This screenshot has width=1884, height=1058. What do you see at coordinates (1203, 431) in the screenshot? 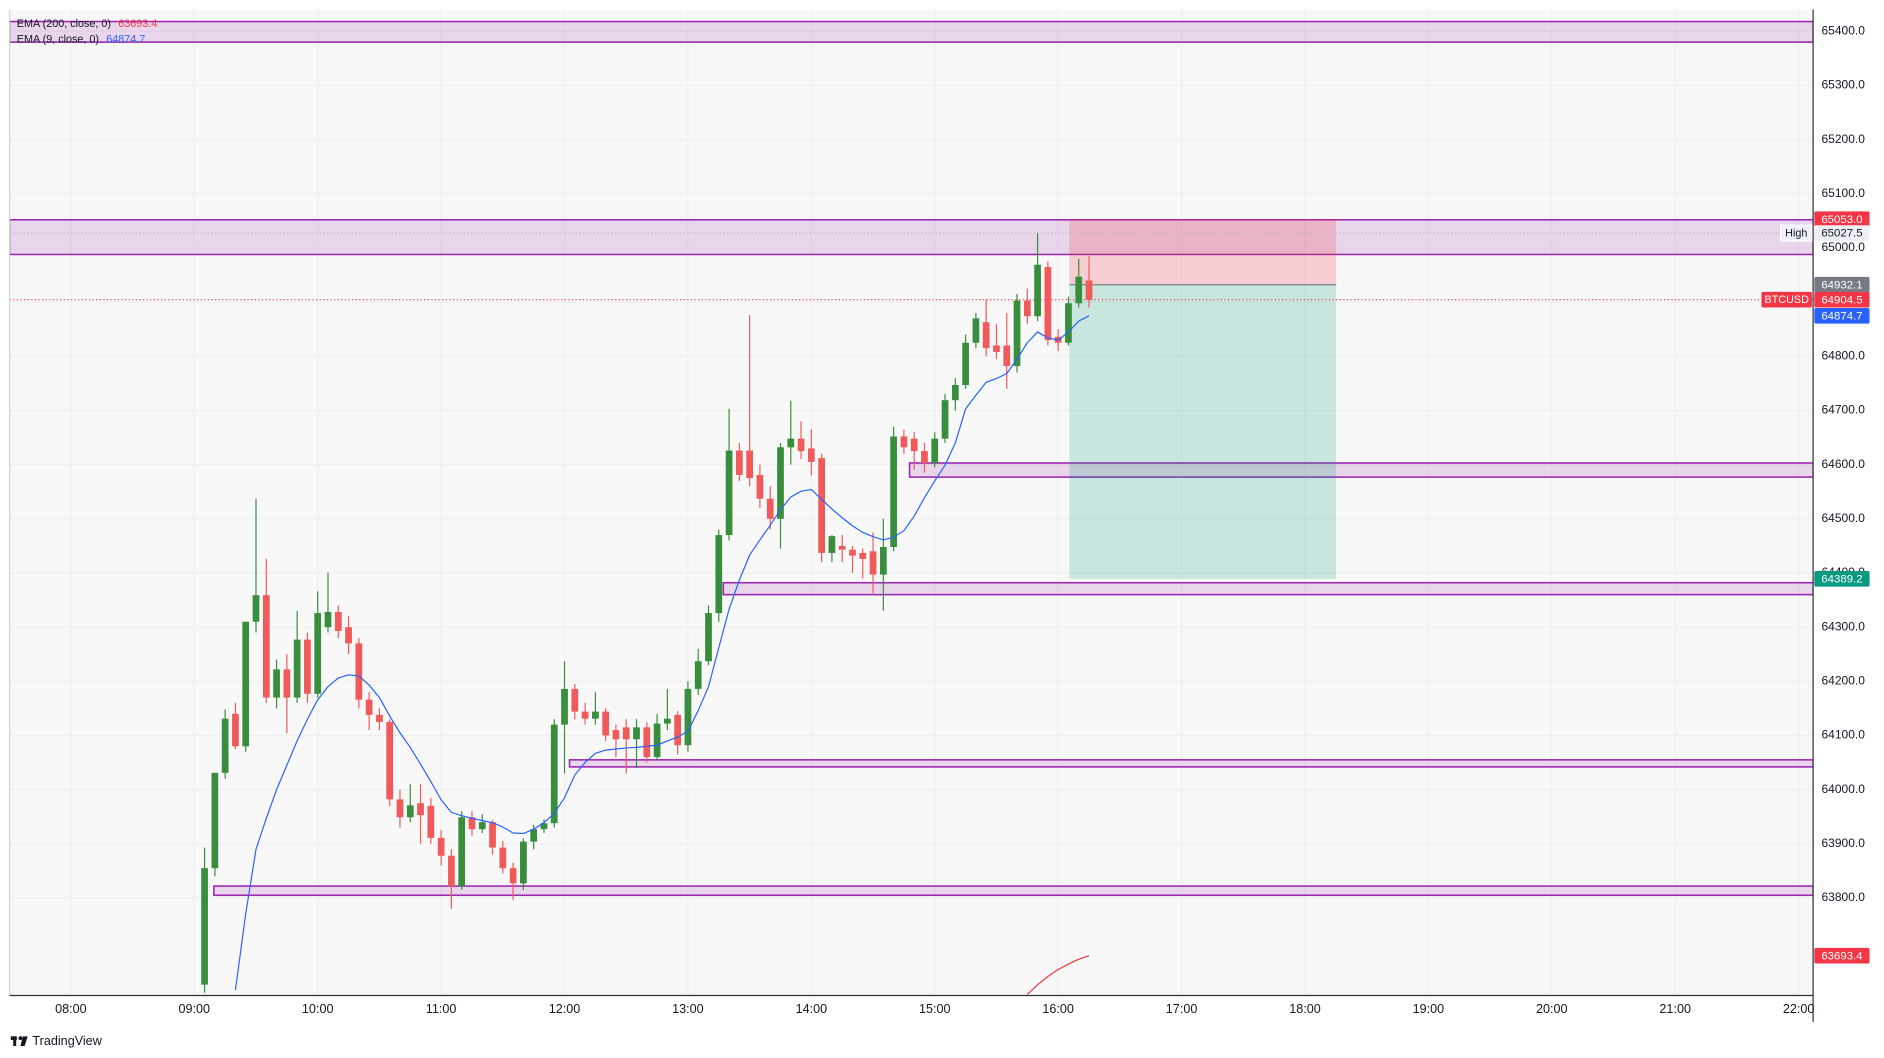
I see `target-area` at bounding box center [1203, 431].